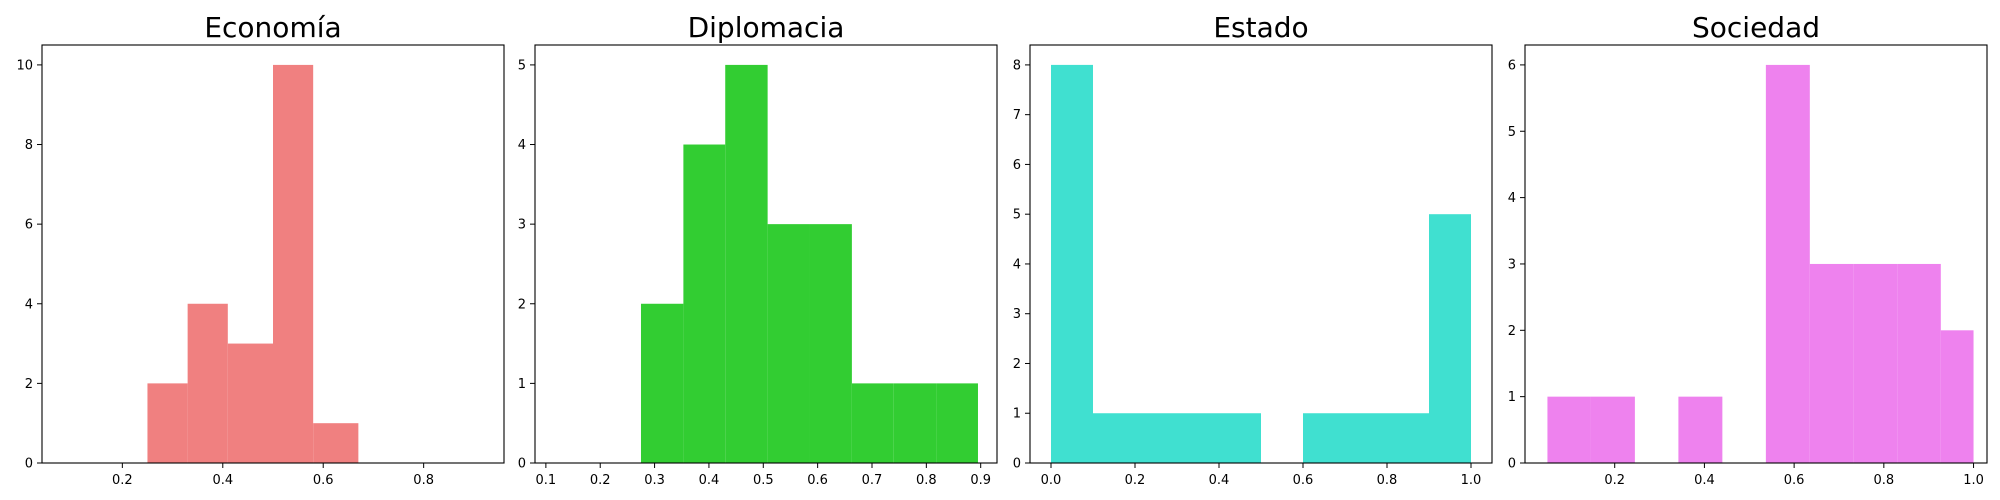 The image size is (2000, 500). I want to click on chart-title: Economía, so click(272, 27).